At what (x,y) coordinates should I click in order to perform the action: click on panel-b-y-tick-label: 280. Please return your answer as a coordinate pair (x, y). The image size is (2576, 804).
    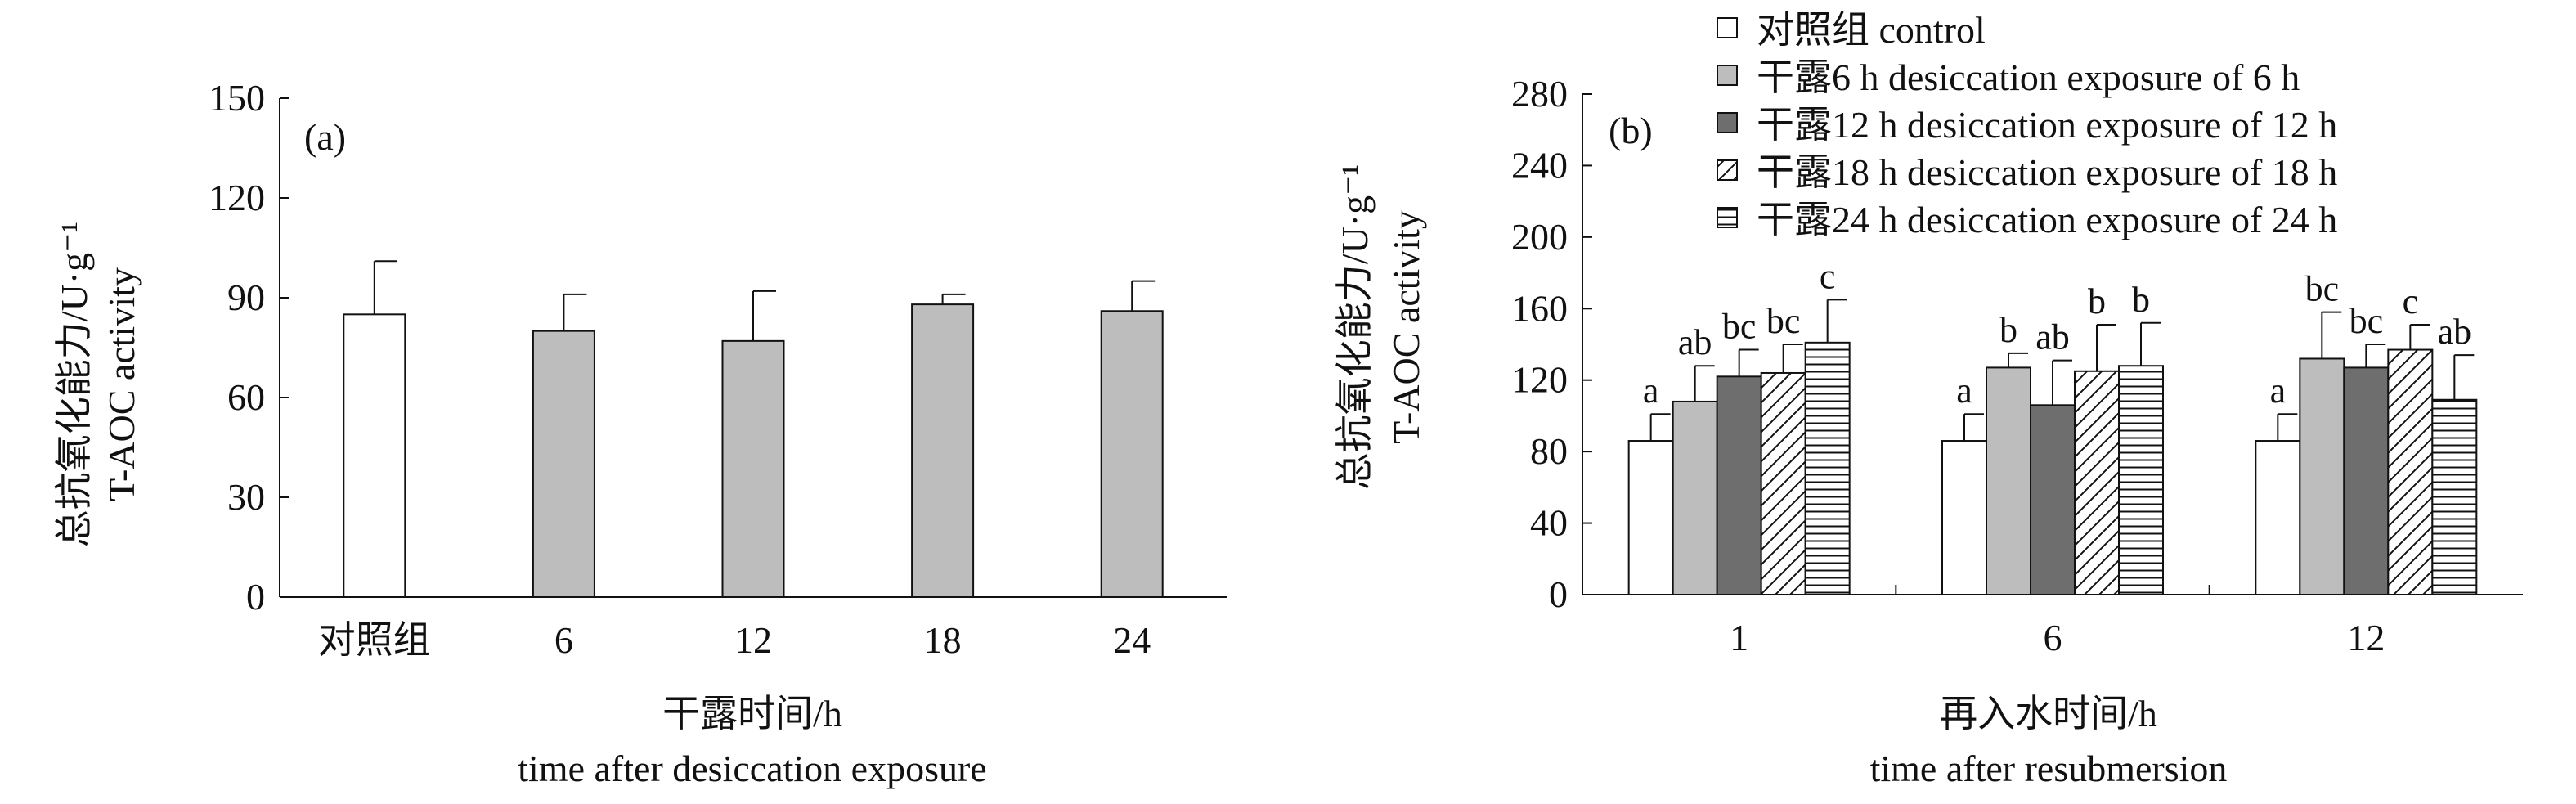
    Looking at the image, I should click on (1540, 94).